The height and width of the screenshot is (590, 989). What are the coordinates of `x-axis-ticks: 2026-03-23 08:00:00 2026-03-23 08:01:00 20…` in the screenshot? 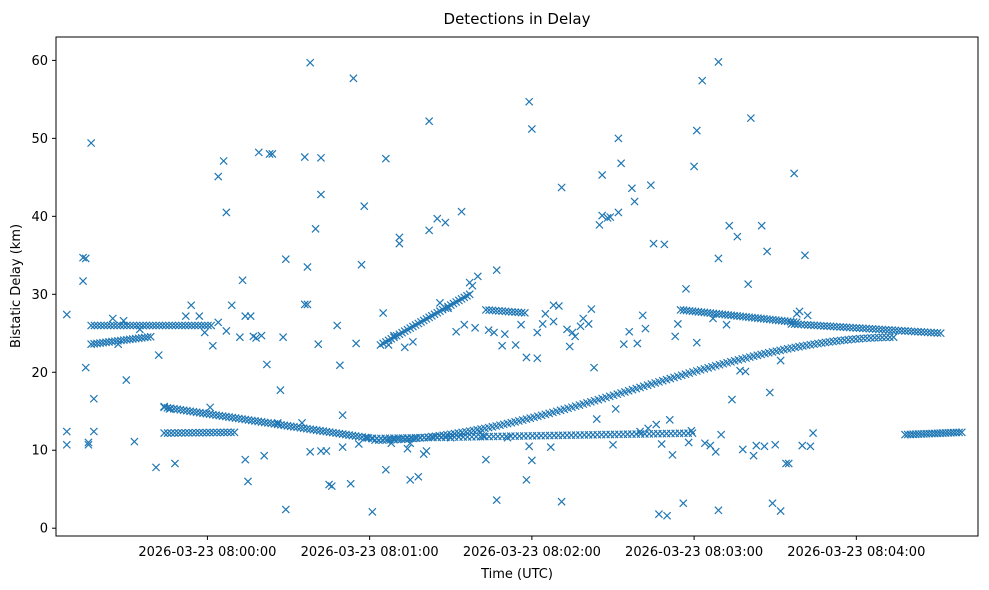 It's located at (531, 548).